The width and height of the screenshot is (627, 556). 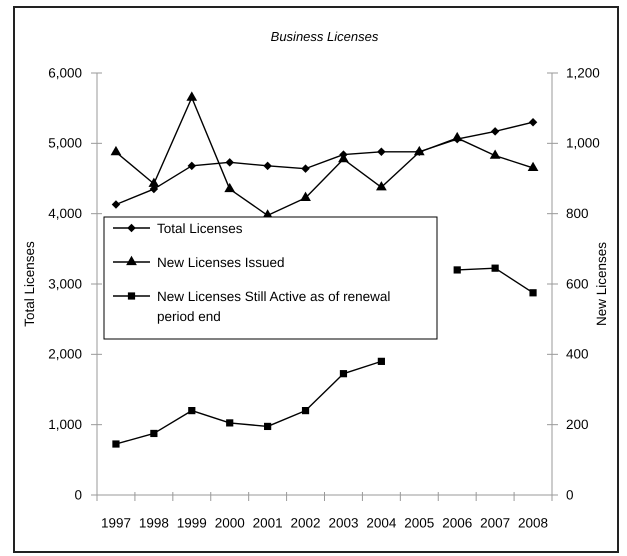 What do you see at coordinates (65, 143) in the screenshot?
I see `y-tick-label: 5,000` at bounding box center [65, 143].